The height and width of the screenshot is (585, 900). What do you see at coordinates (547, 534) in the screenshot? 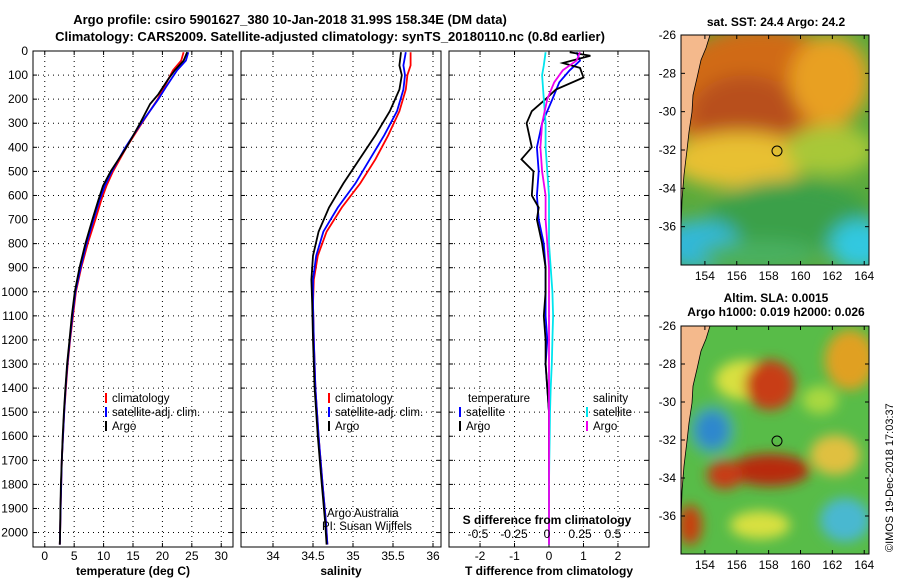
I see `x2-tick-label: 0` at bounding box center [547, 534].